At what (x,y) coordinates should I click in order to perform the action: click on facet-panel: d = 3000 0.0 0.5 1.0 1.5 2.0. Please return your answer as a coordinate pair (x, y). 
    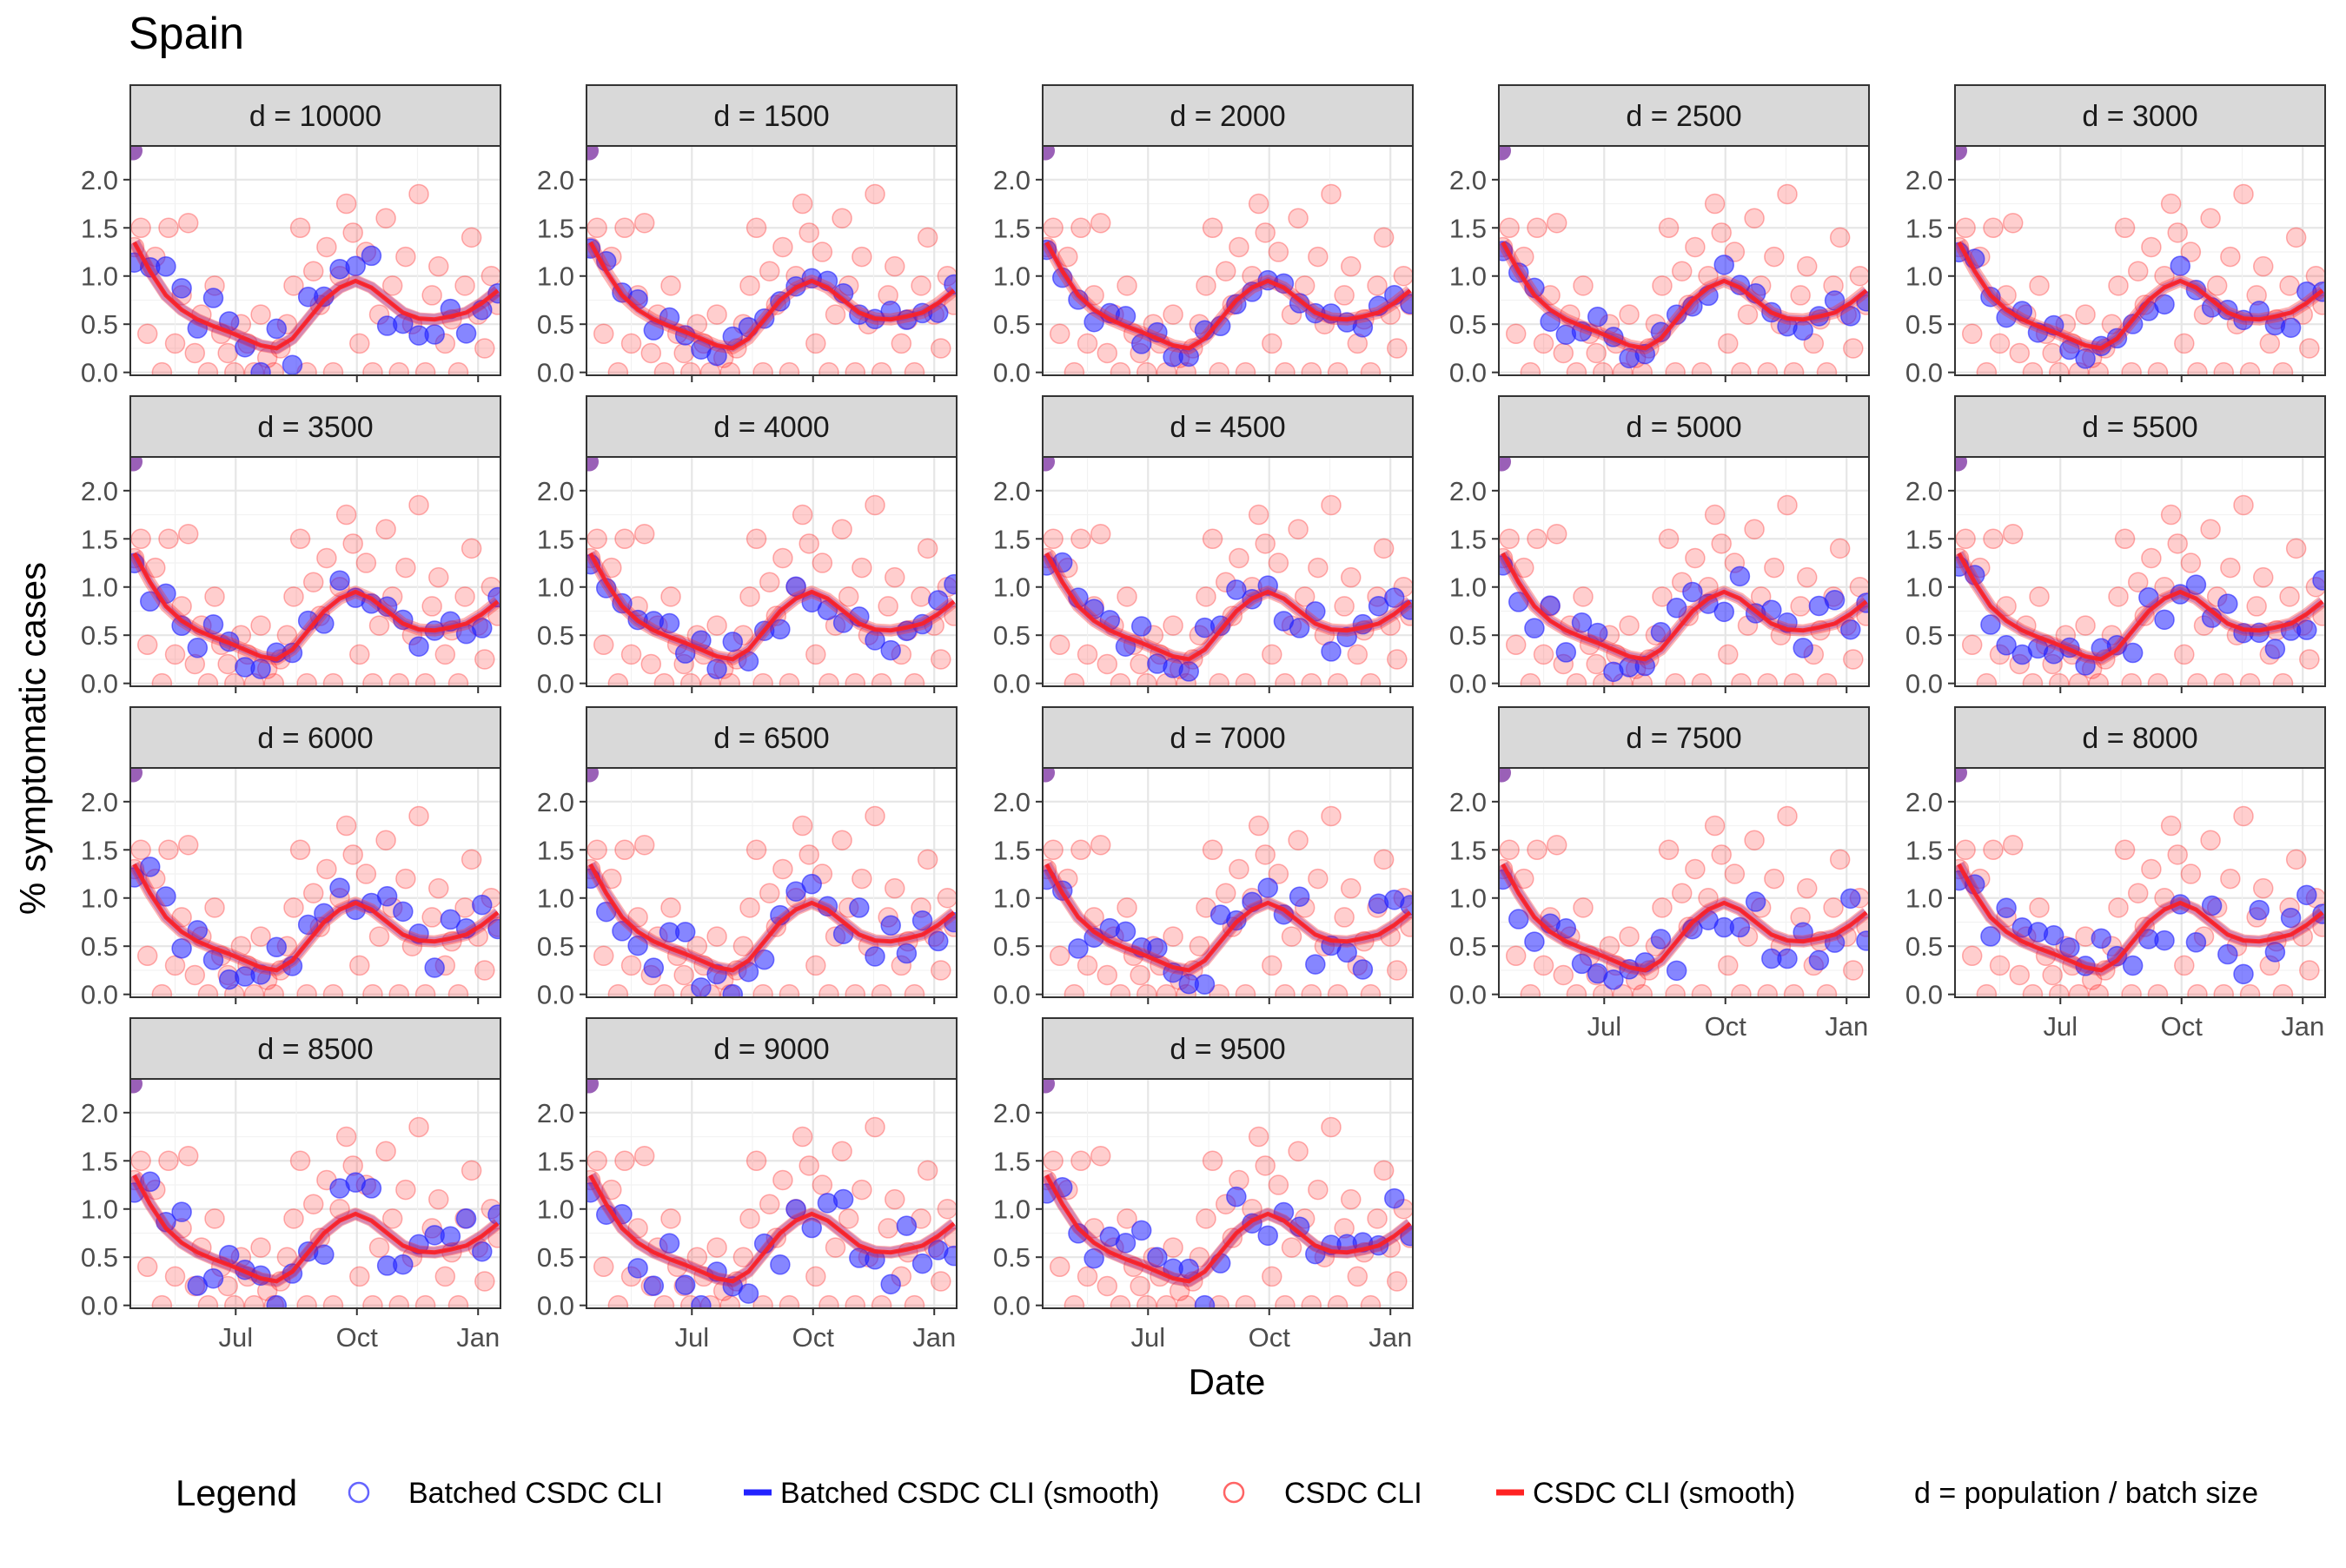
    Looking at the image, I should click on (2116, 236).